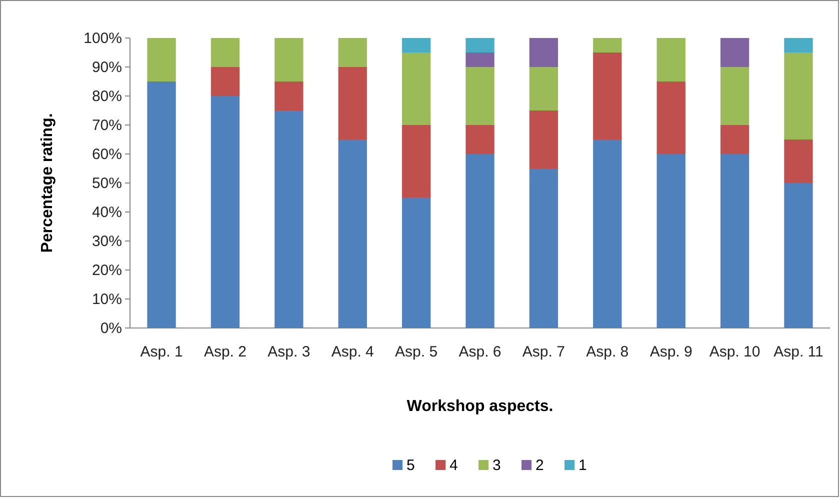  I want to click on legend-label: 2, so click(540, 465).